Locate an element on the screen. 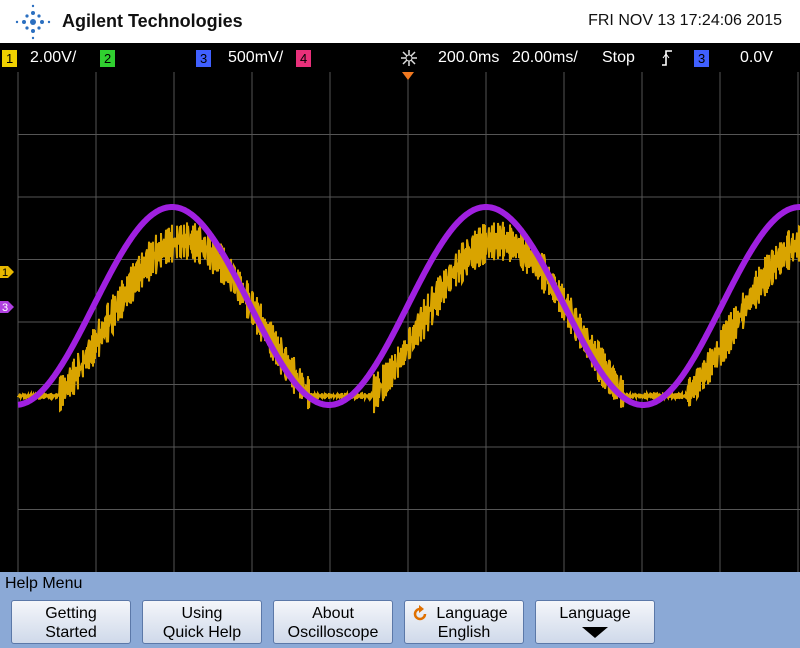  run-state: Stop is located at coordinates (618, 57).